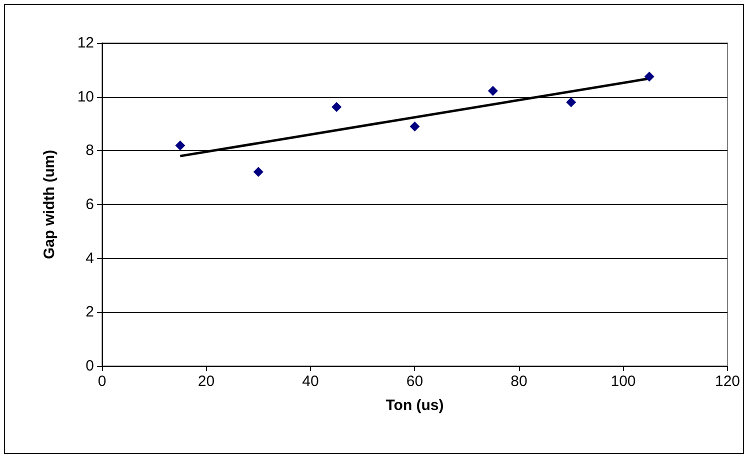  Describe the element at coordinates (206, 381) in the screenshot. I see `x-tick-label: 20` at that location.